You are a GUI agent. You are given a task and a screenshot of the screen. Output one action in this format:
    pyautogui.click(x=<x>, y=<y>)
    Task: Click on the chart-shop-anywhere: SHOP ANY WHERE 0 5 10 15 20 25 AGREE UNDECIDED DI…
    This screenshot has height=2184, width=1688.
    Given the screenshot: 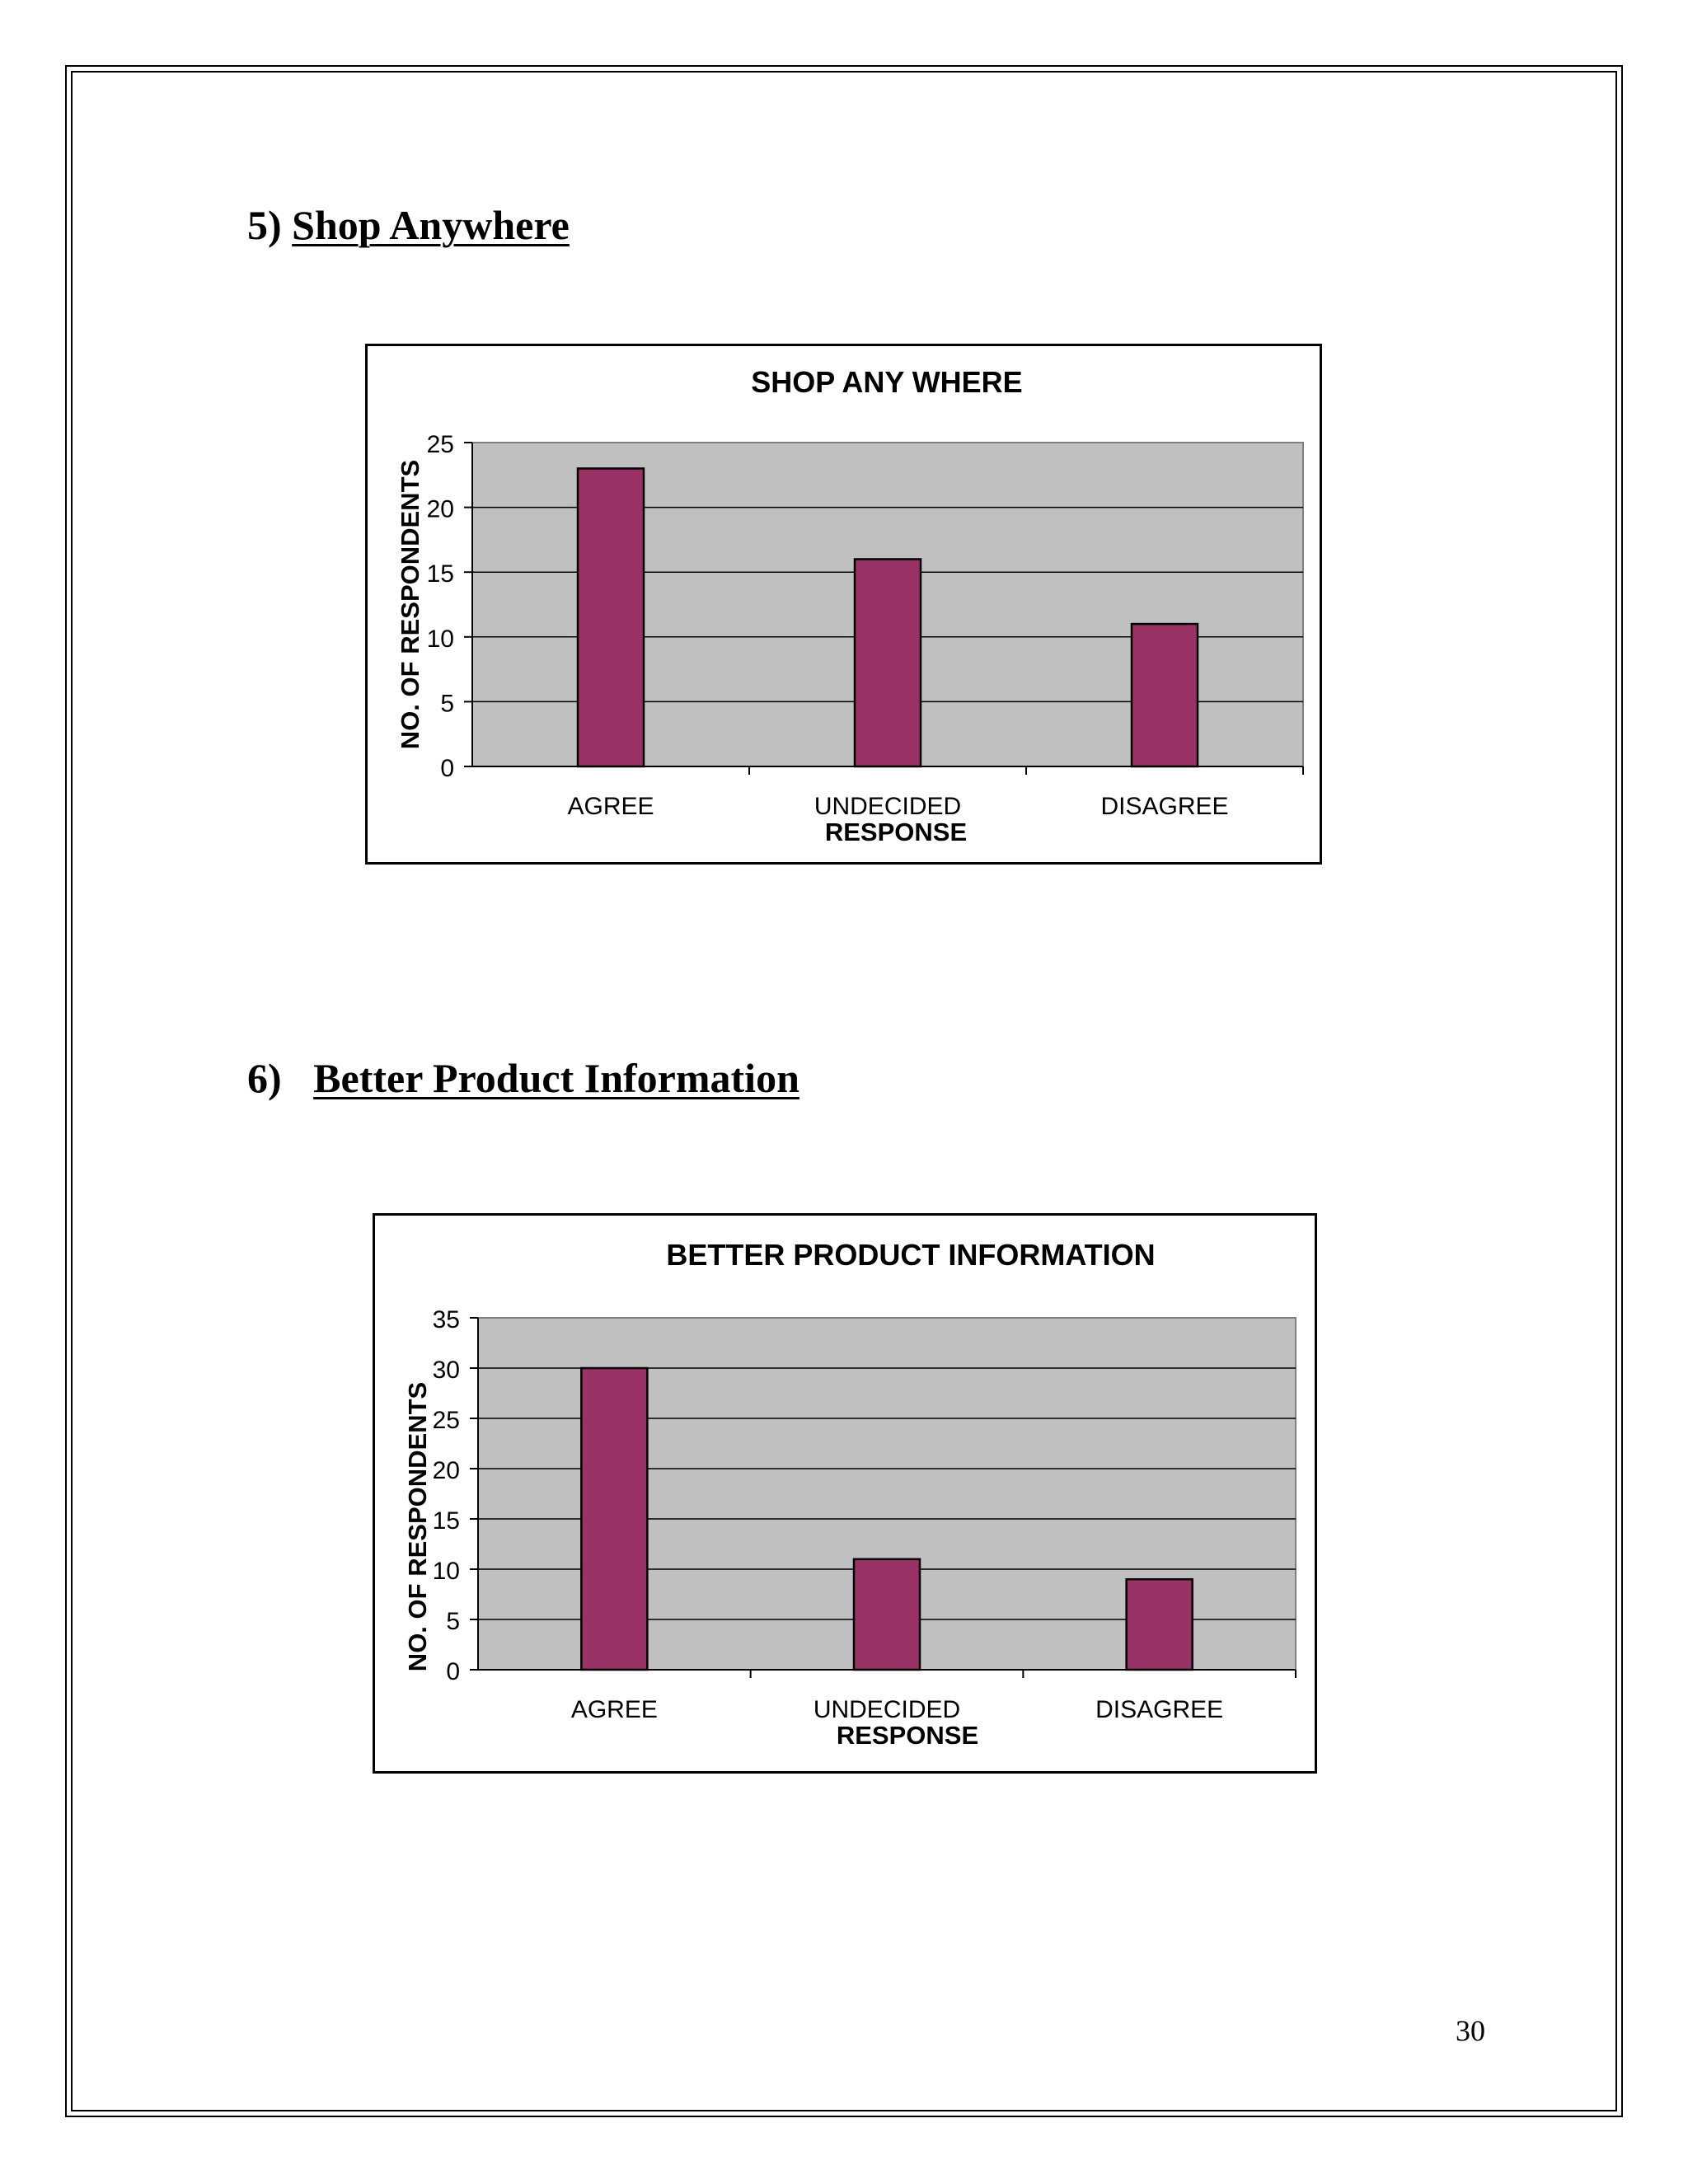 What is the action you would take?
    pyautogui.click(x=844, y=604)
    